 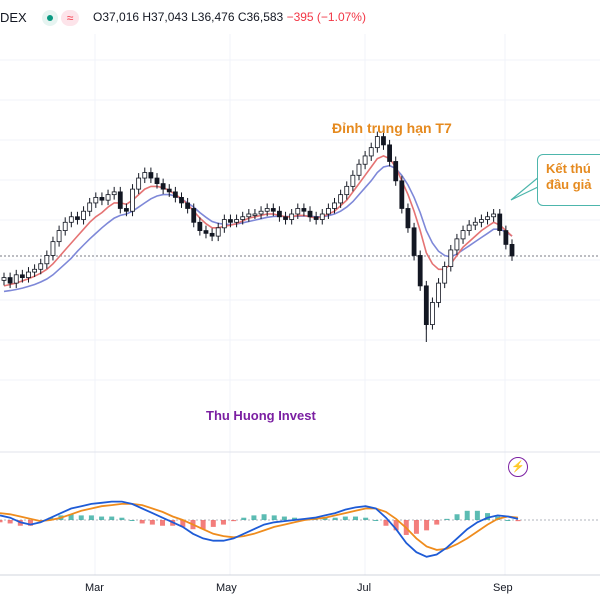 I want to click on low-value: L36,476, so click(x=213, y=17).